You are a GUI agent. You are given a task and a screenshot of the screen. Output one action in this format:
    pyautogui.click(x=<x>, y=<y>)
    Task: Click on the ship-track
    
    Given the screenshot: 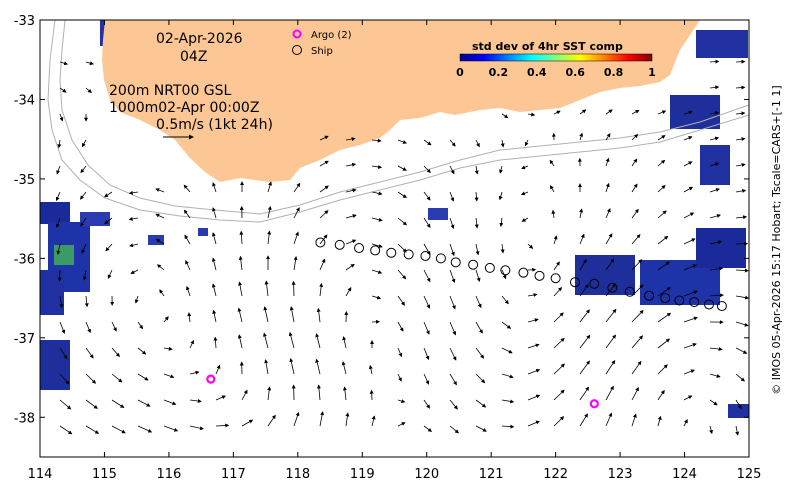 What is the action you would take?
    pyautogui.click(x=521, y=274)
    